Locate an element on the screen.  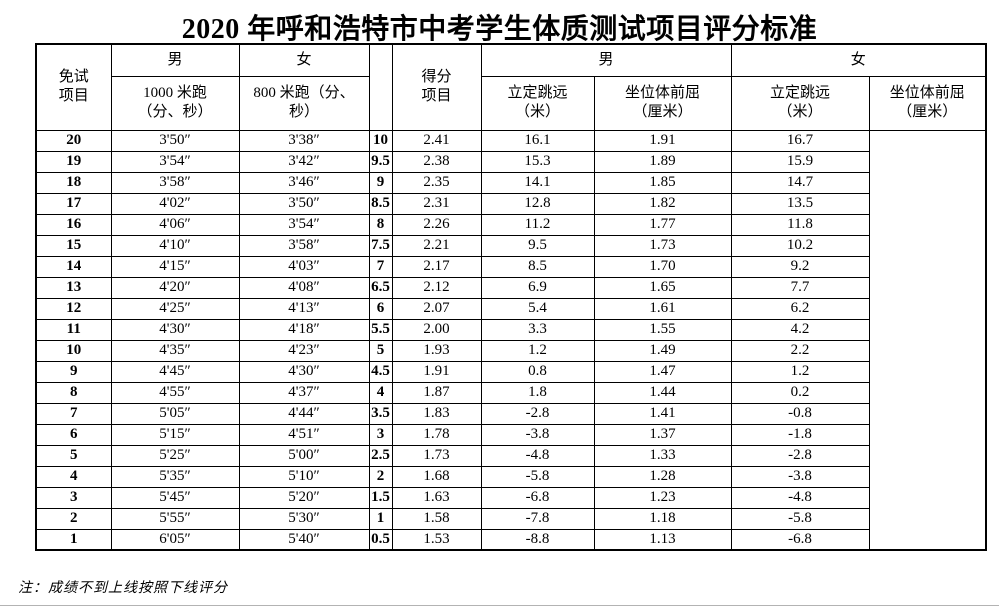
right-male-sitreach-cell: 8.5 is located at coordinates (537, 266).